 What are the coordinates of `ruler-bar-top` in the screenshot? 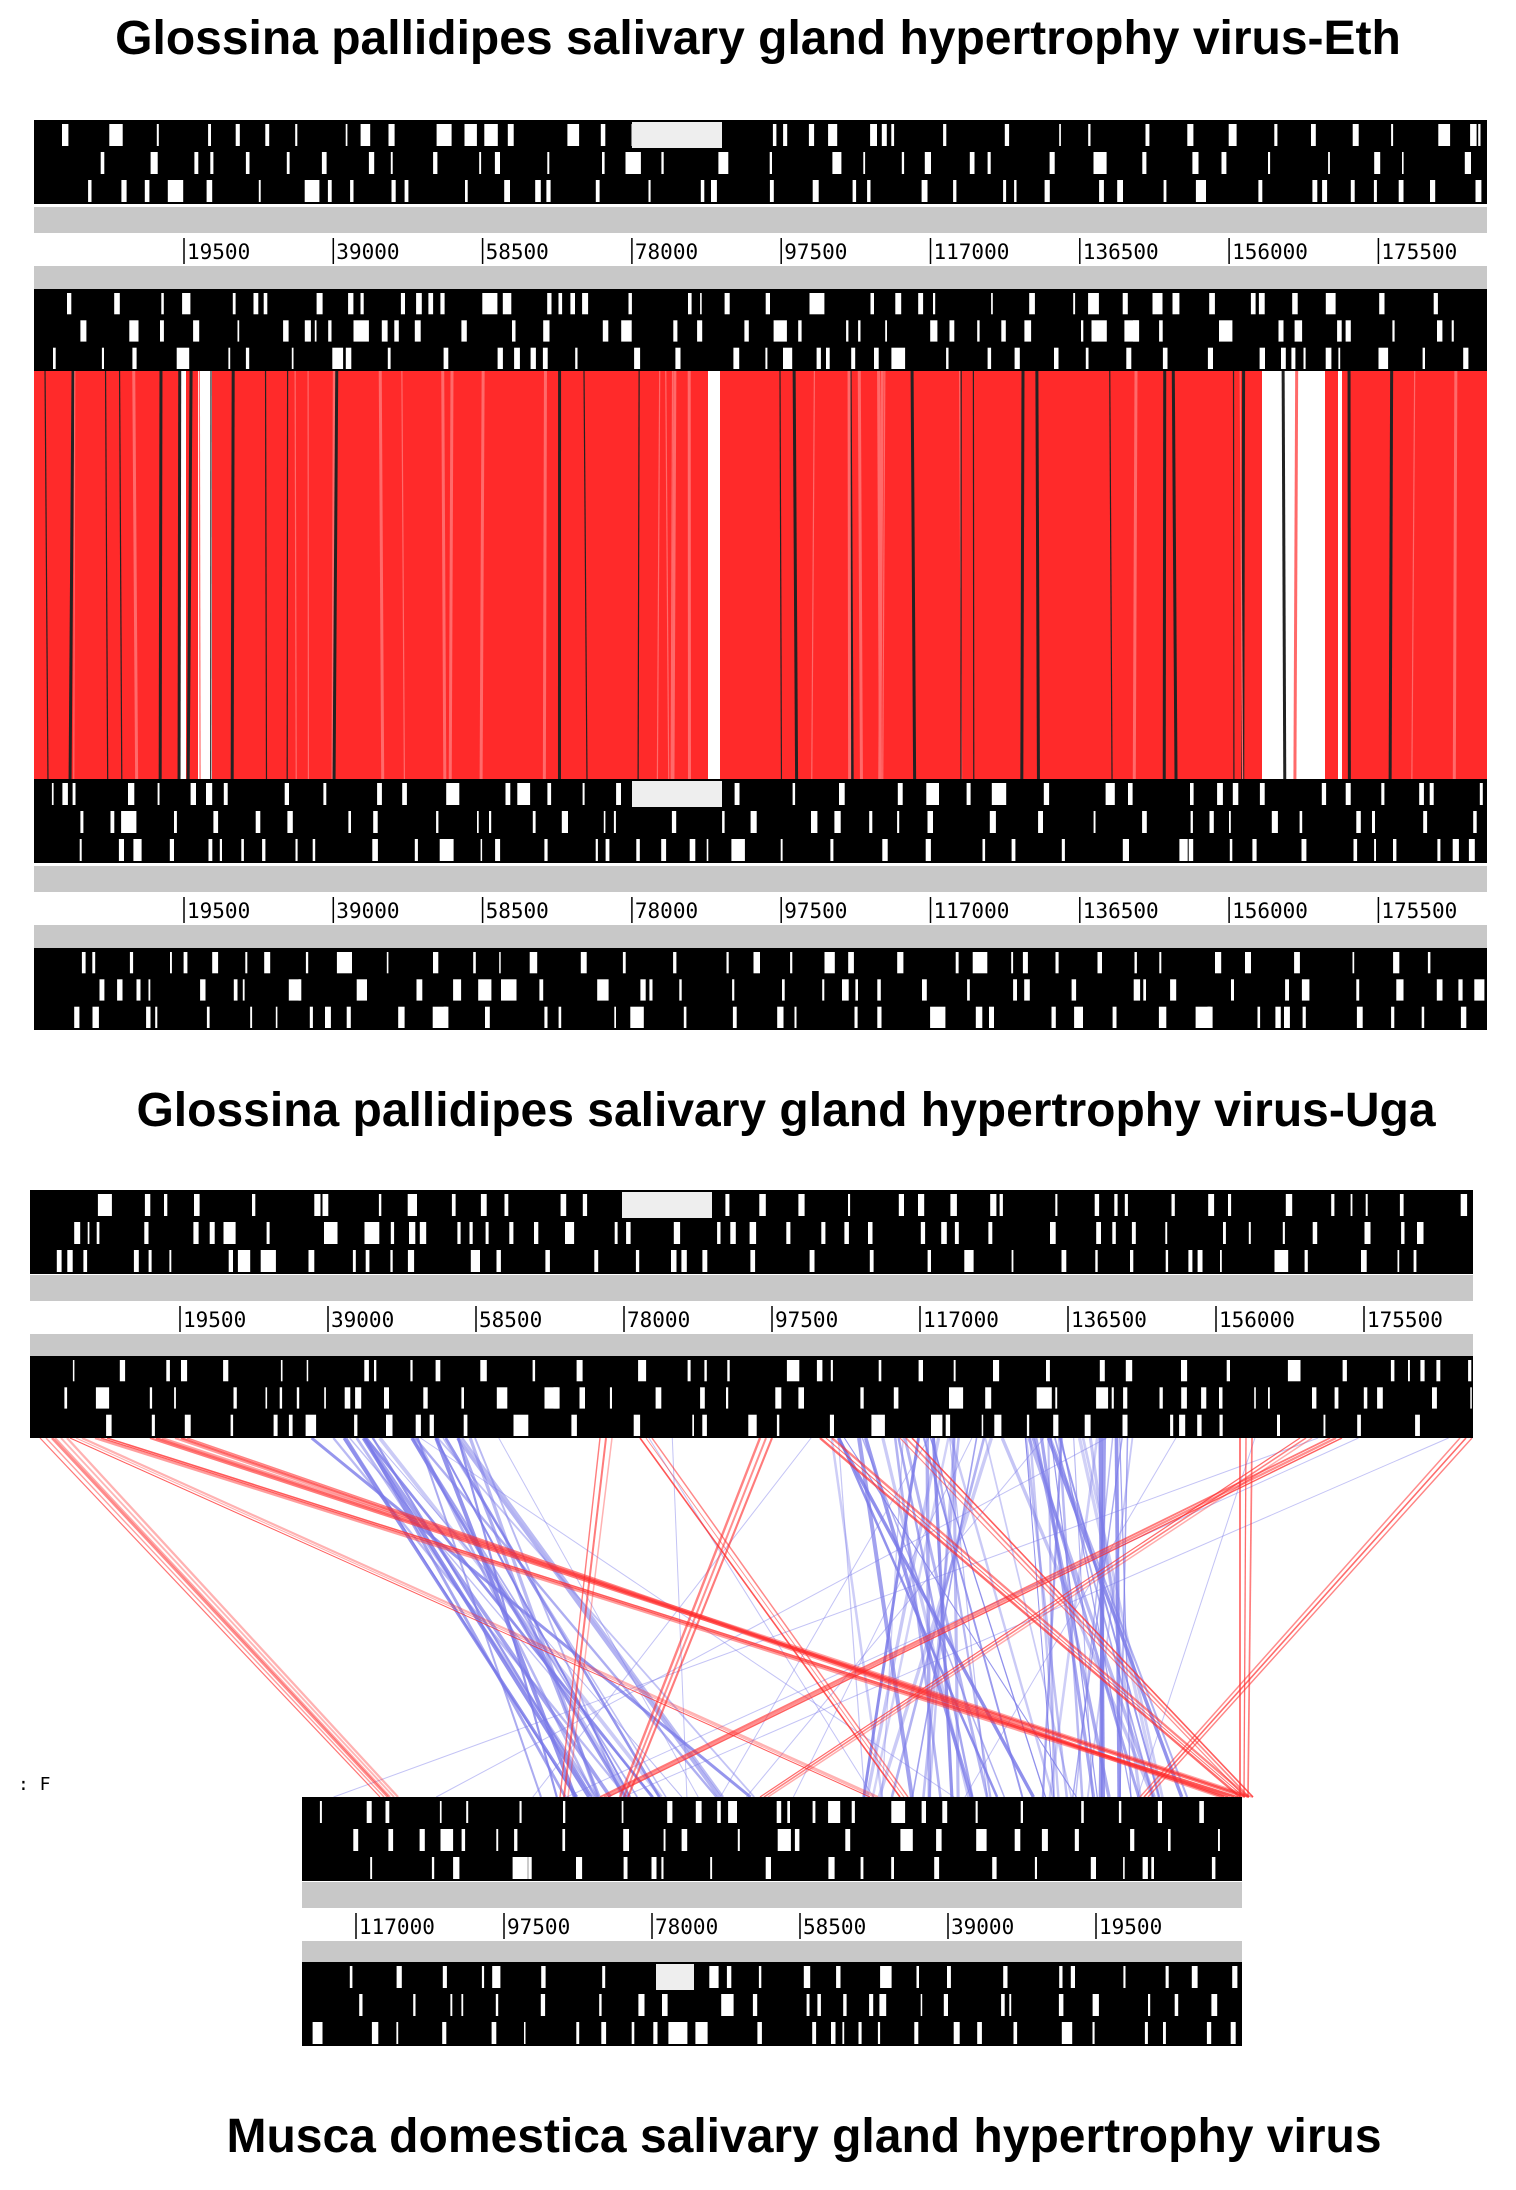 It's located at (760, 220).